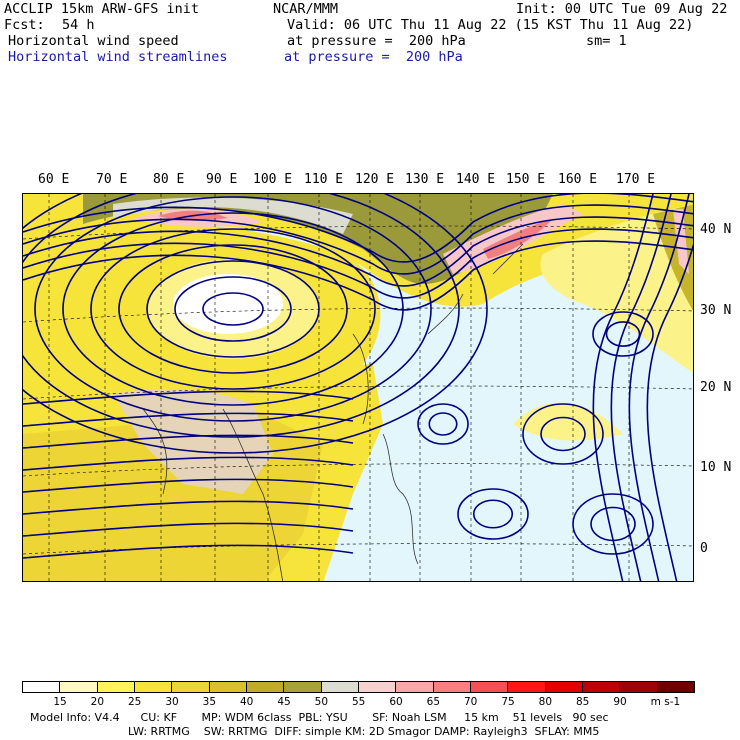 The width and height of the screenshot is (740, 740). What do you see at coordinates (97, 702) in the screenshot?
I see `colorbar-label: 20` at bounding box center [97, 702].